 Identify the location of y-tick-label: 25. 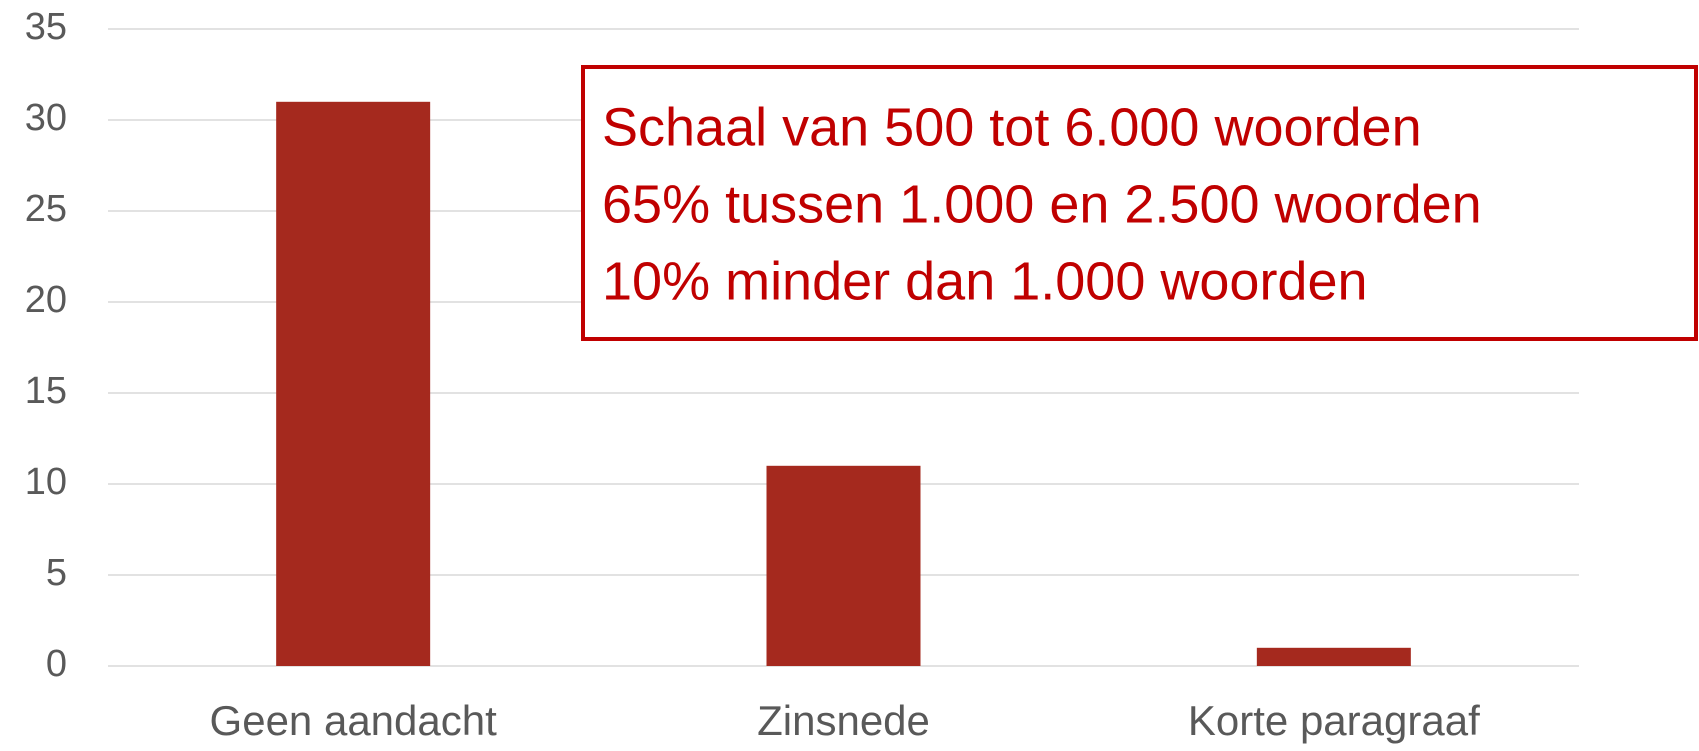
(46, 209).